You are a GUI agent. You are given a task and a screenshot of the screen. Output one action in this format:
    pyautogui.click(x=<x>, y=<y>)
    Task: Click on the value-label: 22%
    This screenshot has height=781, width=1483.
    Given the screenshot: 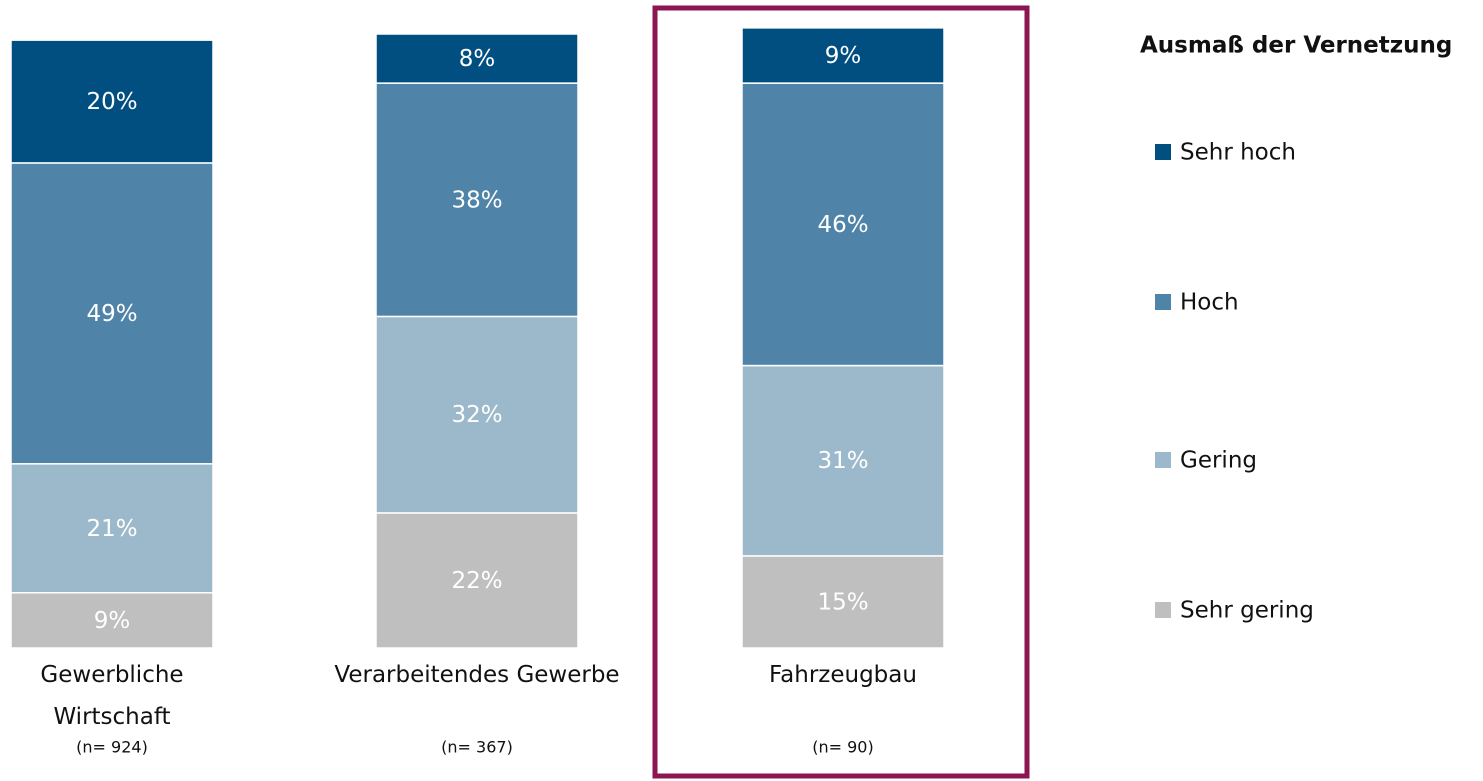 What is the action you would take?
    pyautogui.click(x=476, y=581)
    